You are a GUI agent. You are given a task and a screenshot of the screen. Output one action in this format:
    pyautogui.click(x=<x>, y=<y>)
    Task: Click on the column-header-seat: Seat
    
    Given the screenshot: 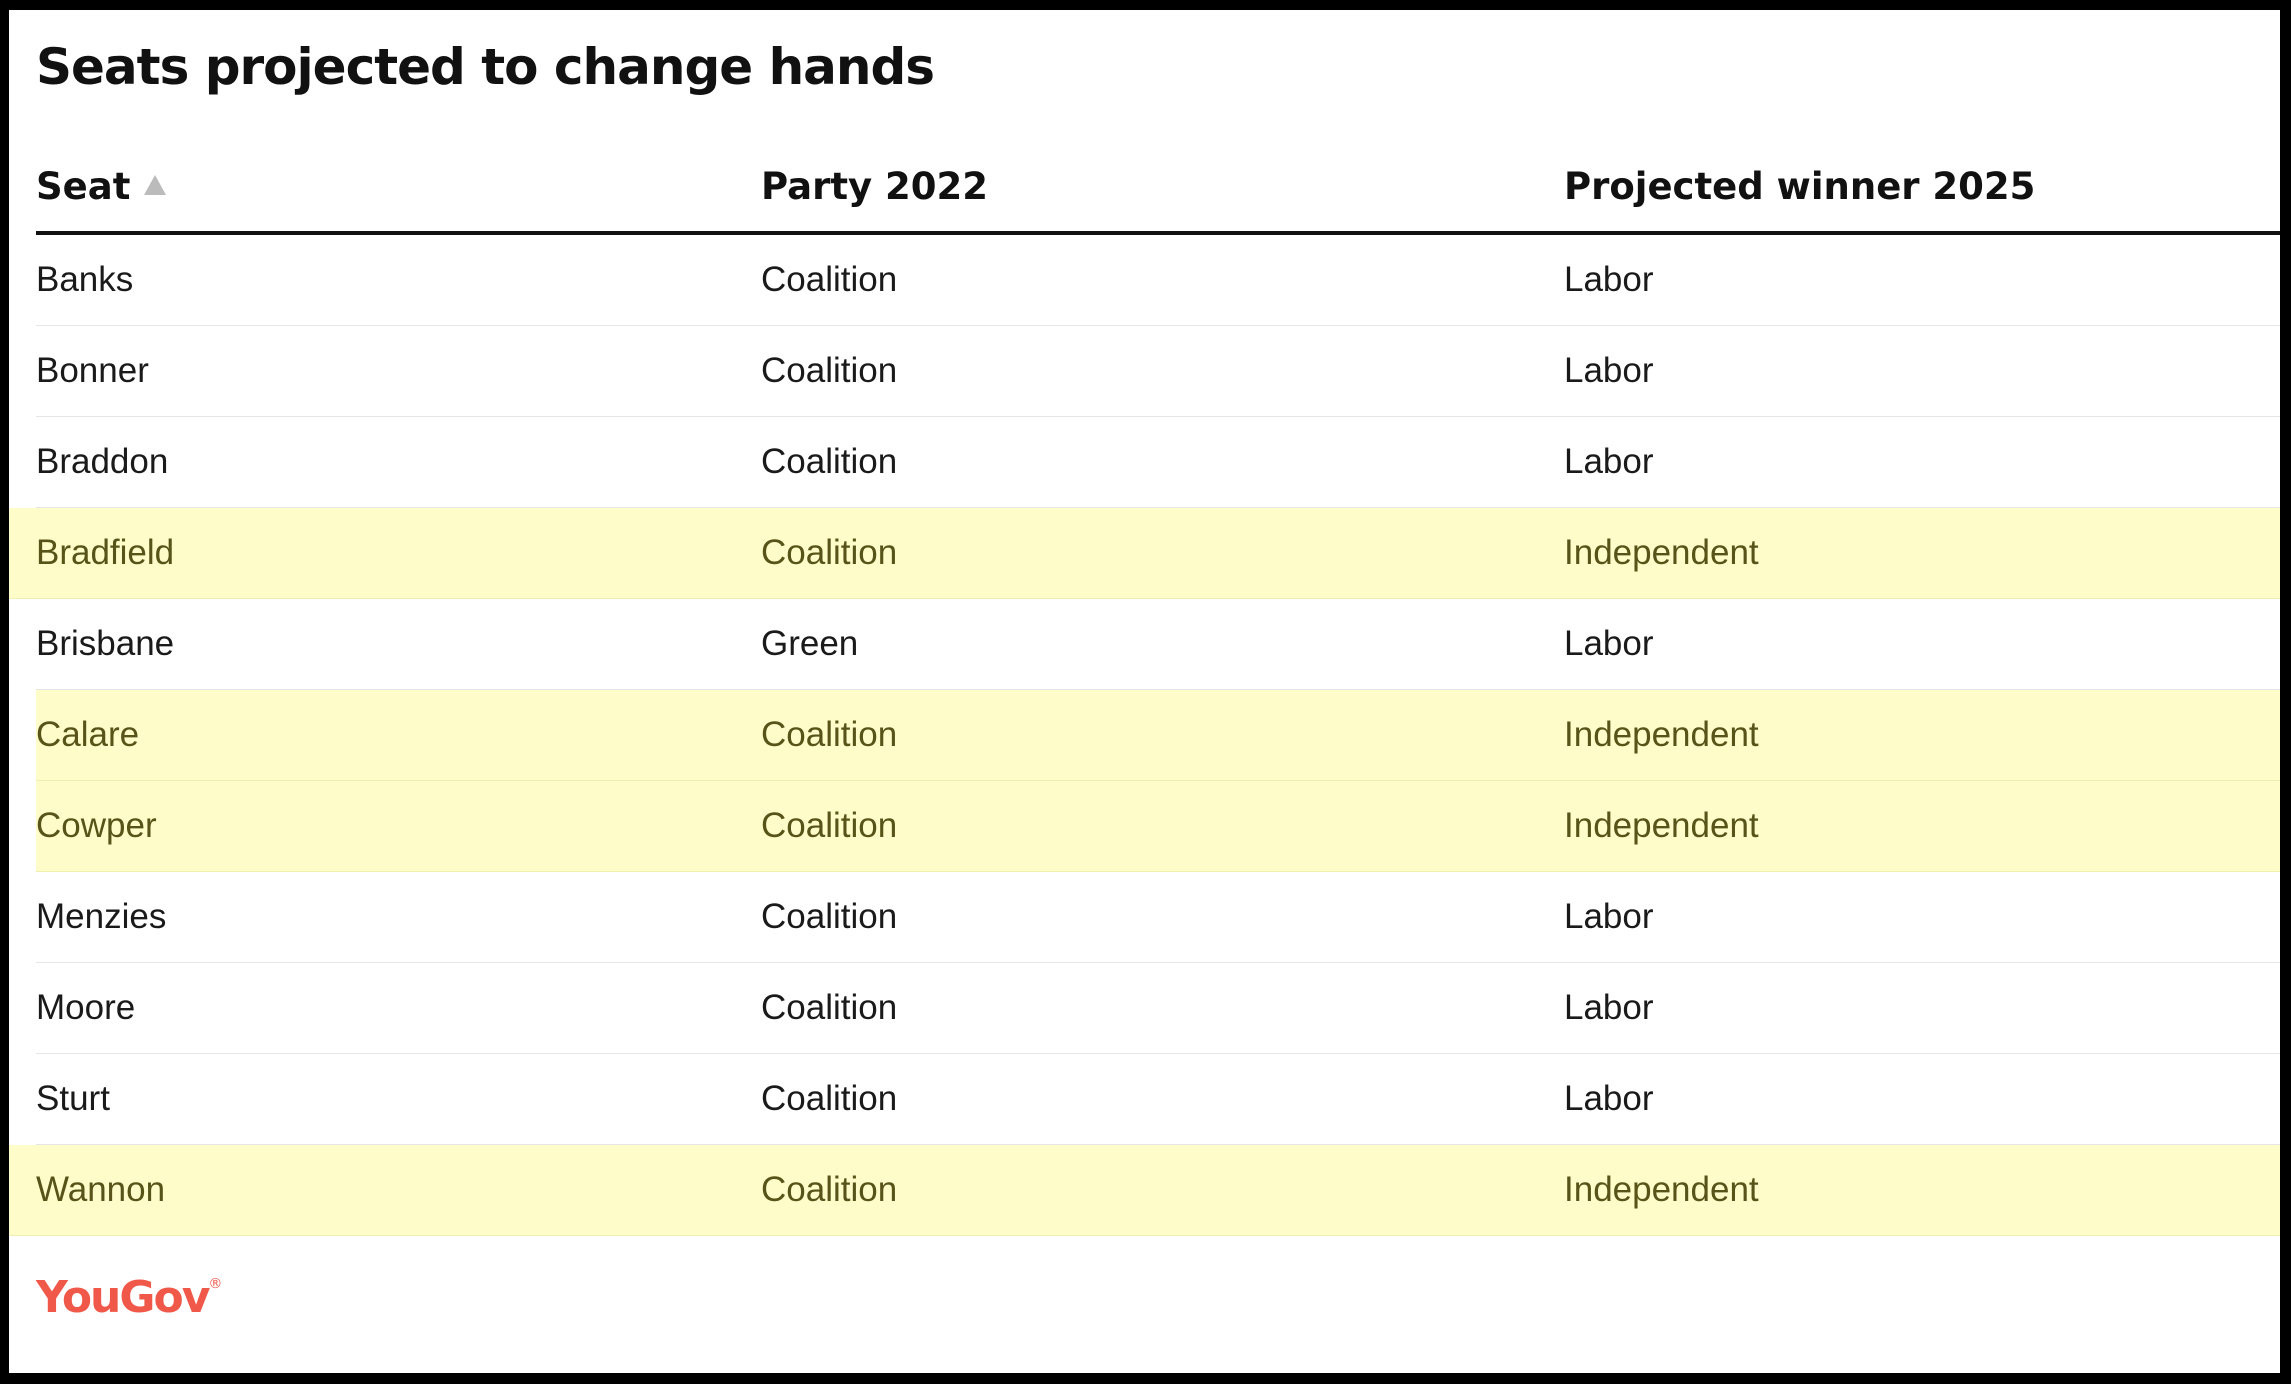 What is the action you would take?
    pyautogui.click(x=101, y=186)
    